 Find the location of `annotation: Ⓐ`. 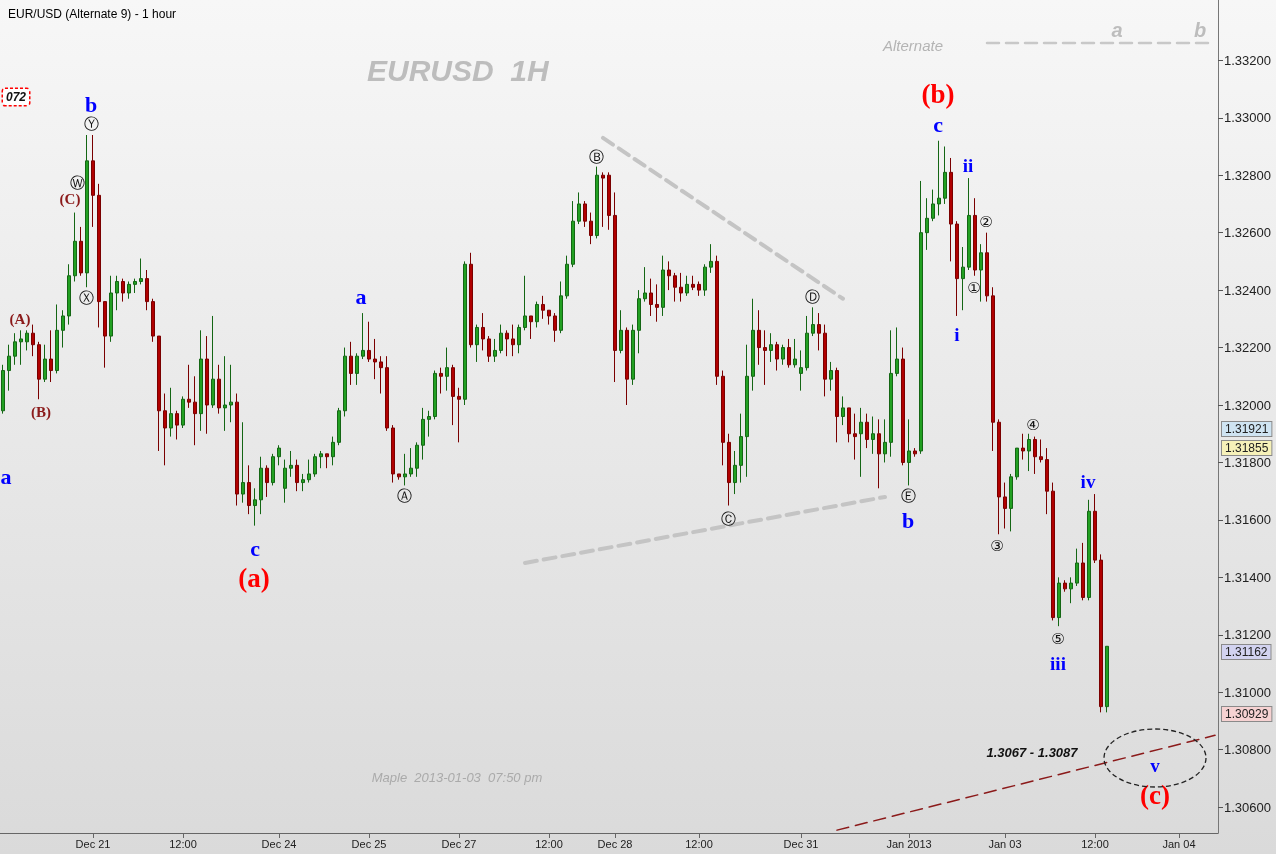

annotation: Ⓐ is located at coordinates (404, 496).